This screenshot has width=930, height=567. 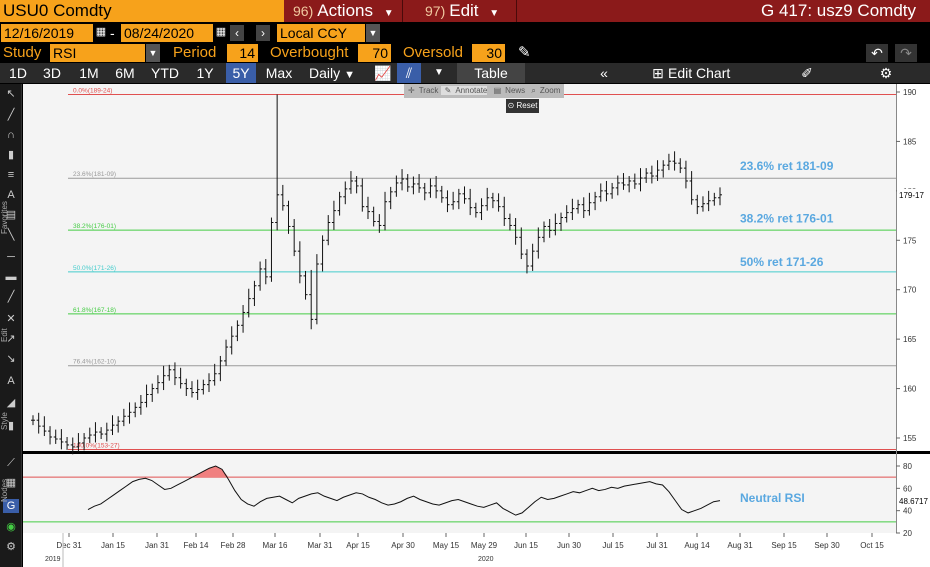 I want to click on last-price-box, so click(x=913, y=194).